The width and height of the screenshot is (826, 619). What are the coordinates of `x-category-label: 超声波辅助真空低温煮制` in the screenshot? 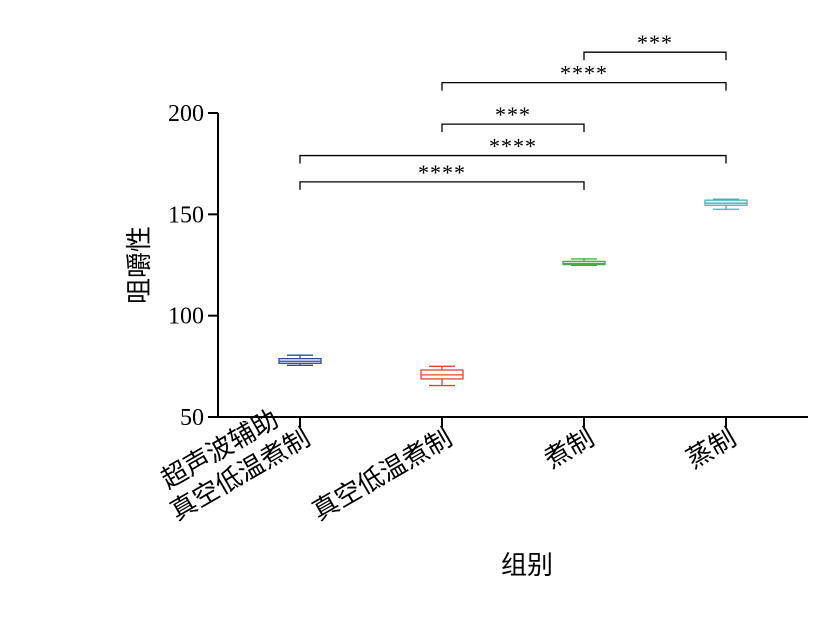 It's located at (232, 460).